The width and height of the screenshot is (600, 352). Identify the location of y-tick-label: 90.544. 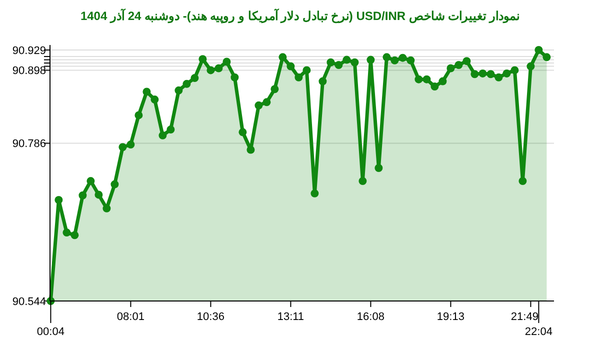
(29, 302).